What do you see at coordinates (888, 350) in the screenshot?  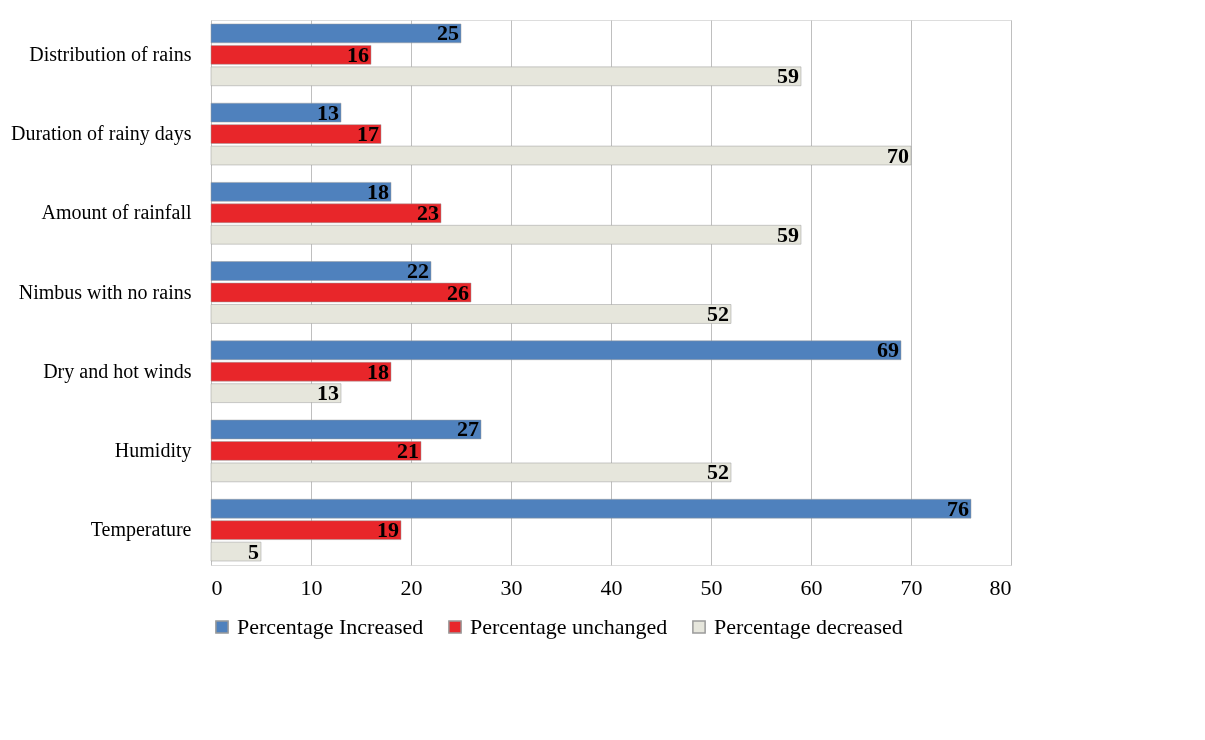 I see `data-label: 69` at bounding box center [888, 350].